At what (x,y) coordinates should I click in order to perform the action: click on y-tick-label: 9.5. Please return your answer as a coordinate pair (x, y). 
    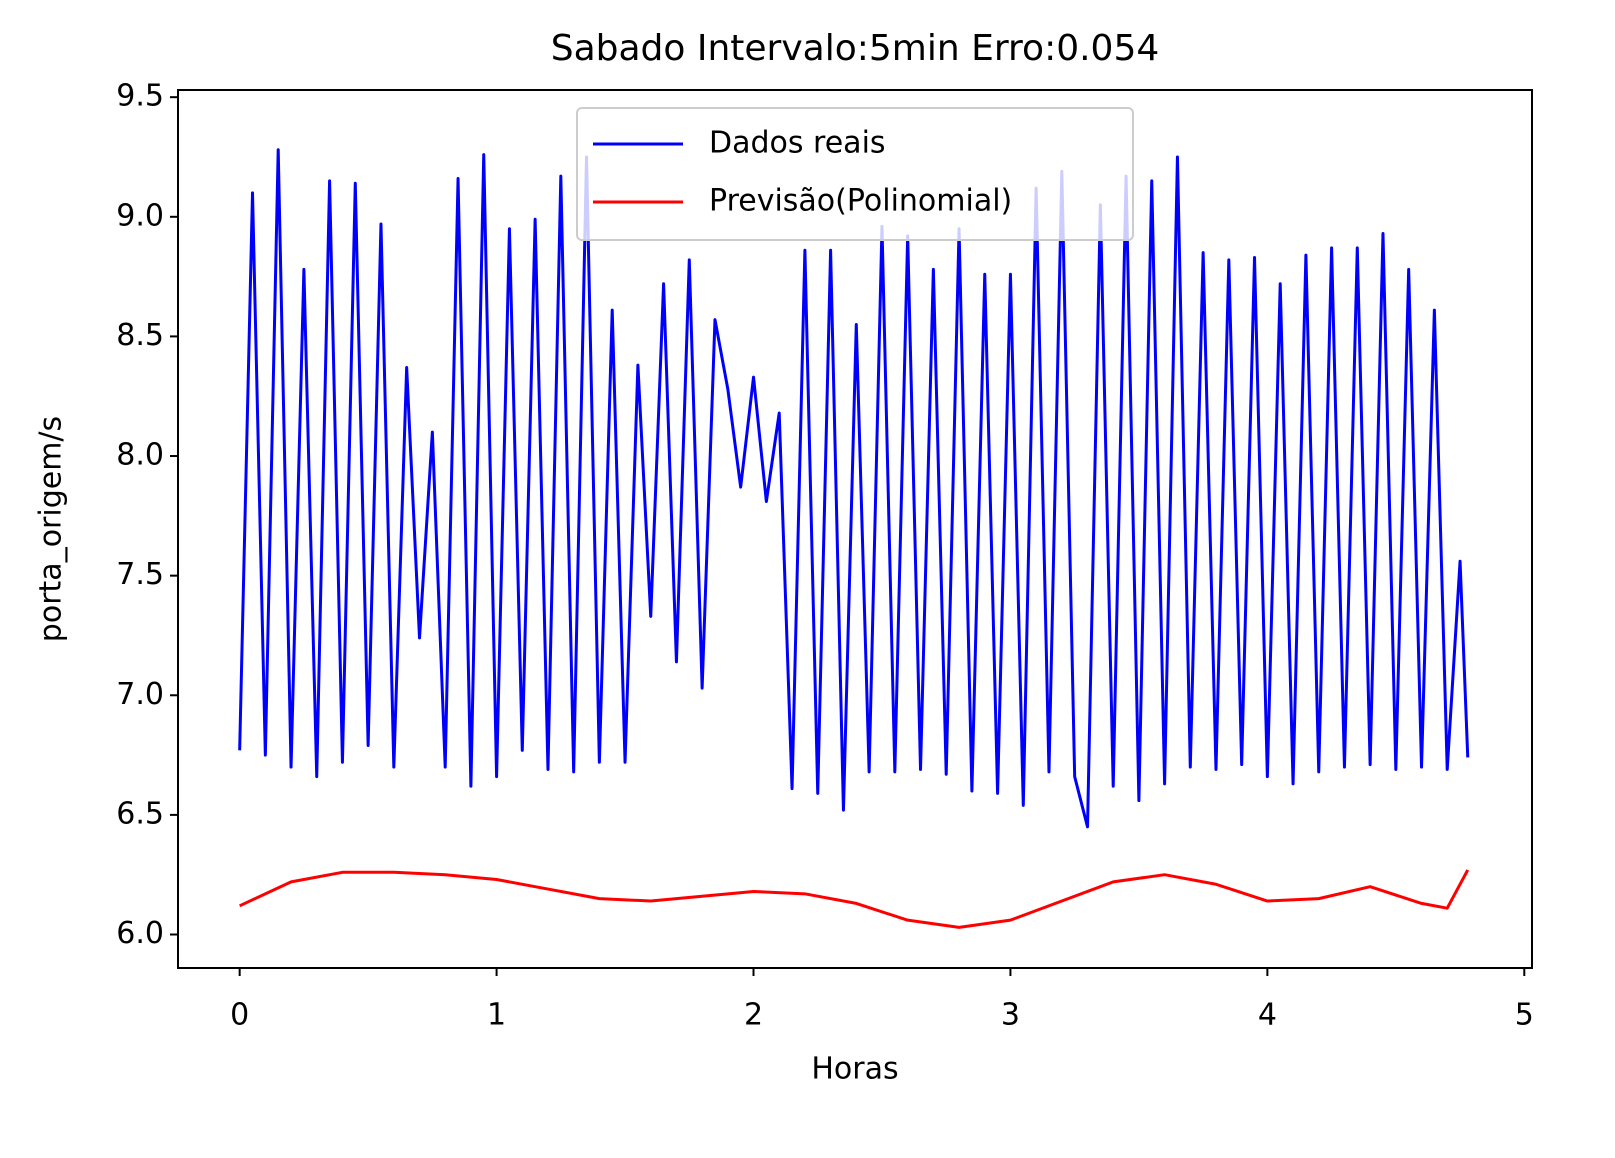
    Looking at the image, I should click on (140, 96).